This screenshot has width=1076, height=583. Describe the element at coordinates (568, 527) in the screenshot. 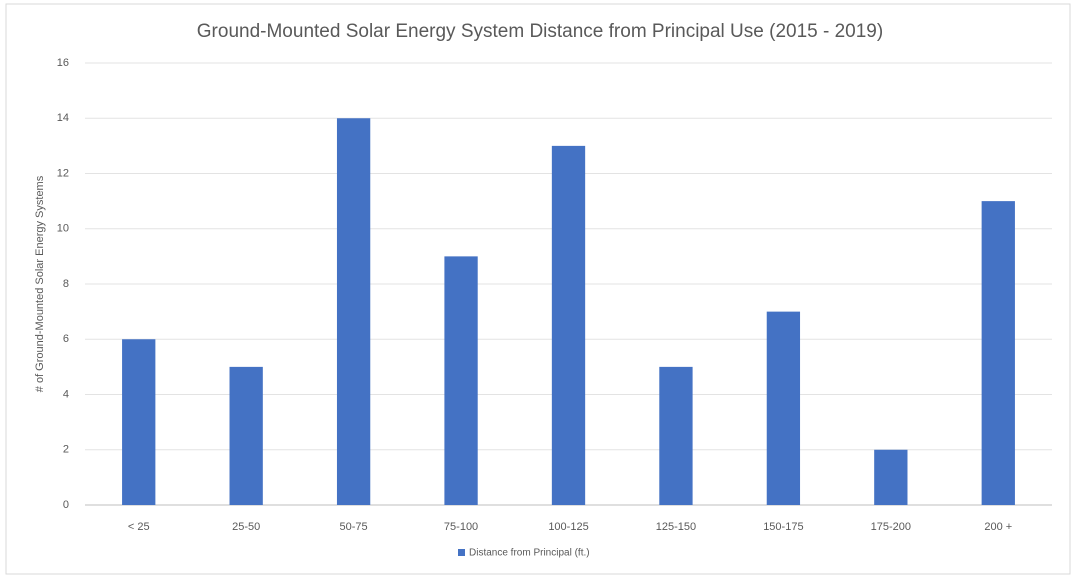

I see `x-tick-label: 100-125` at that location.